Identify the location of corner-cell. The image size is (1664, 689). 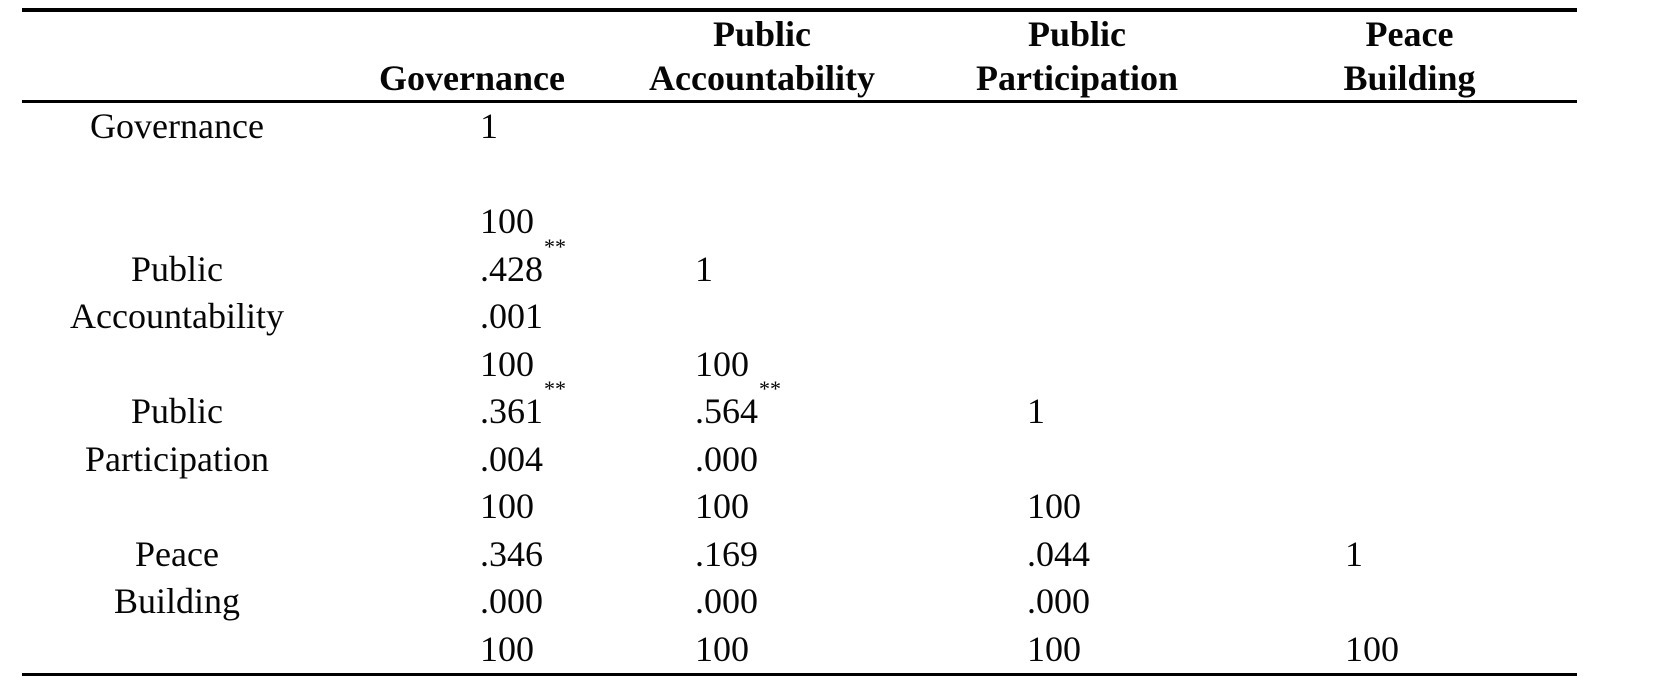
(177, 56).